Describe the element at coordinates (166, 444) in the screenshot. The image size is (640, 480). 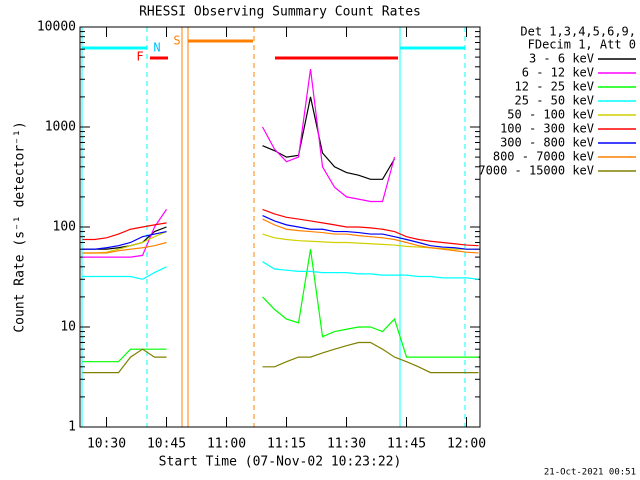
I see `x-tick-label: 10:45` at that location.